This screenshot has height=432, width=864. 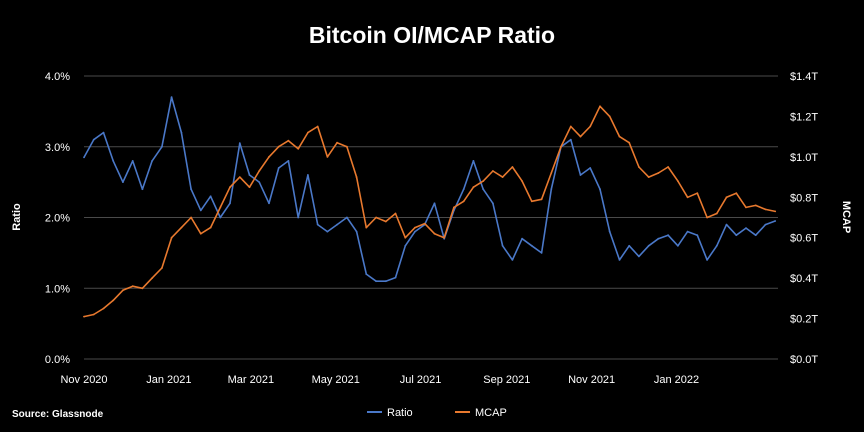 What do you see at coordinates (804, 279) in the screenshot?
I see `right-tick-label: $0.4T` at bounding box center [804, 279].